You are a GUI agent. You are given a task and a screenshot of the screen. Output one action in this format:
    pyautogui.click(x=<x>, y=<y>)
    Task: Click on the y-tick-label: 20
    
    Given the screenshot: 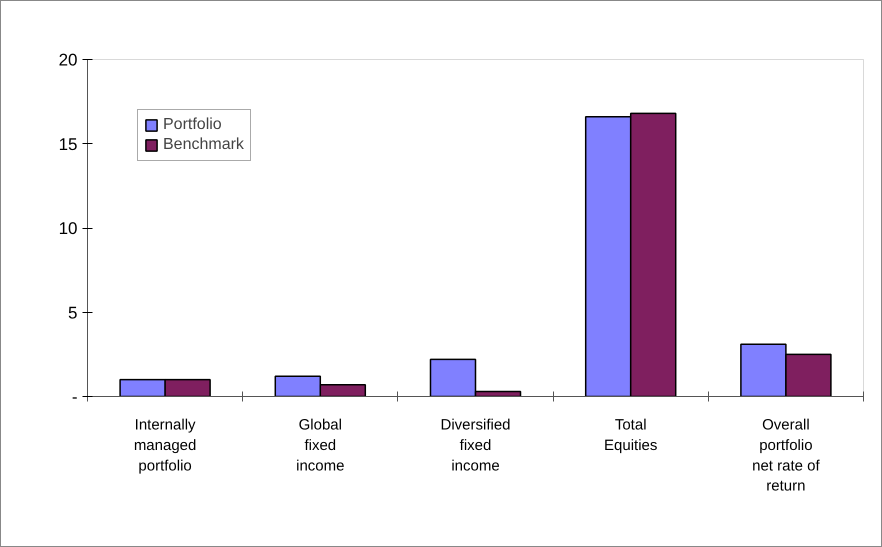 What is the action you would take?
    pyautogui.click(x=68, y=60)
    